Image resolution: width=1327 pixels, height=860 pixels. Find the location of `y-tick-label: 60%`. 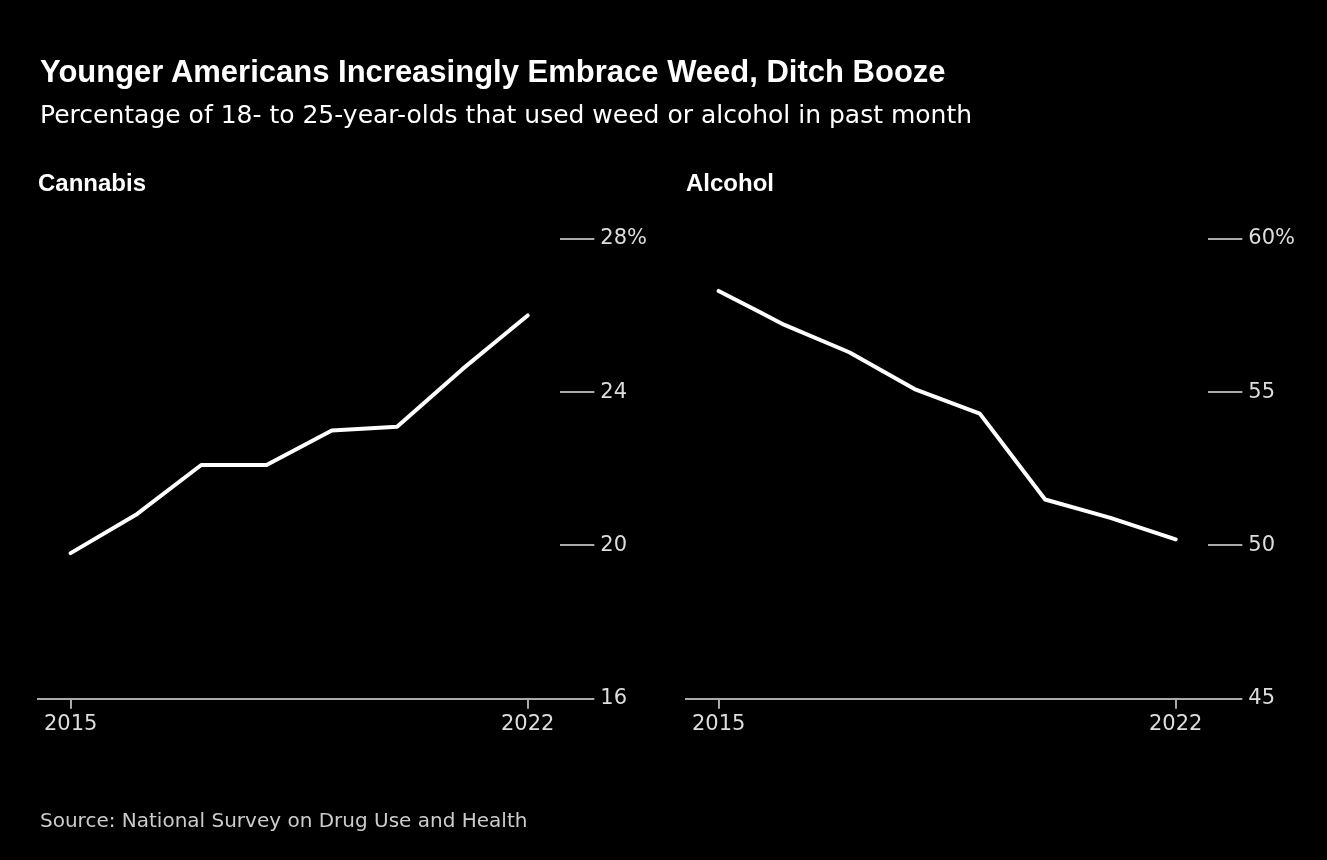

y-tick-label: 60% is located at coordinates (1272, 237).